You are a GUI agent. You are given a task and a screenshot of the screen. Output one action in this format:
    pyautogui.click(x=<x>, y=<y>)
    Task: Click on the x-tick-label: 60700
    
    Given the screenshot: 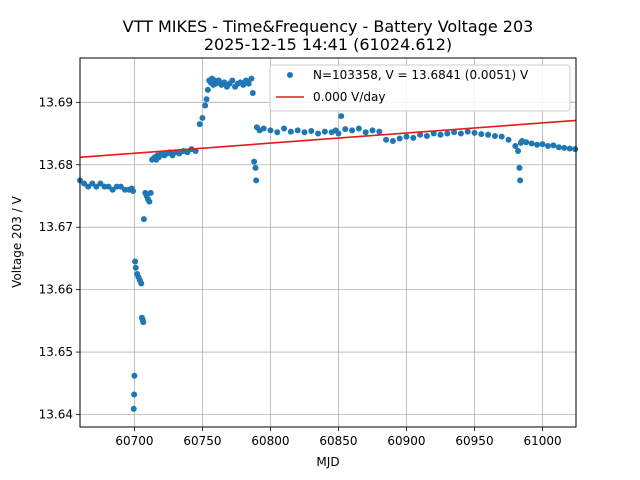 What is the action you would take?
    pyautogui.click(x=134, y=441)
    